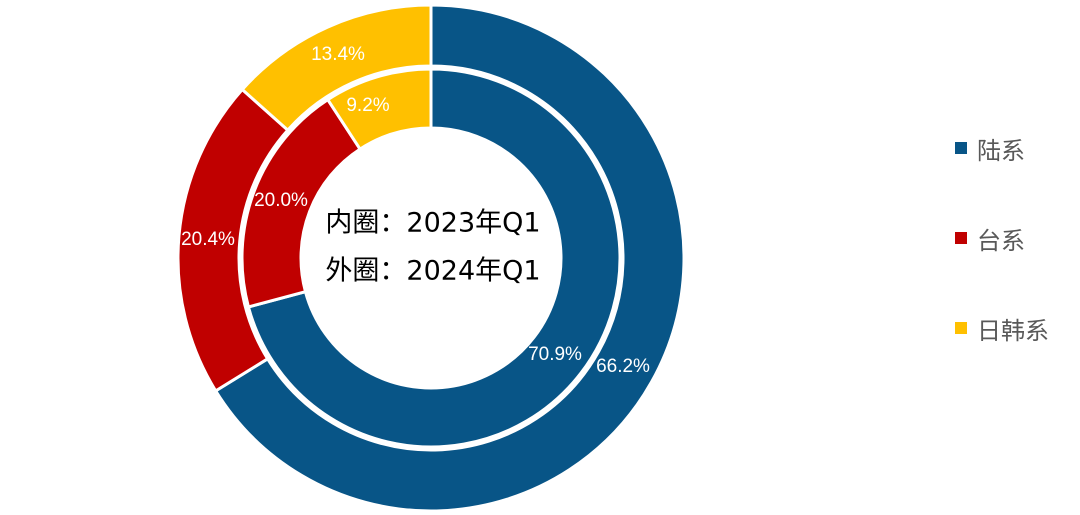 This screenshot has height=515, width=1080. What do you see at coordinates (432, 223) in the screenshot?
I see `center-text: 内圈：2023年Q1` at bounding box center [432, 223].